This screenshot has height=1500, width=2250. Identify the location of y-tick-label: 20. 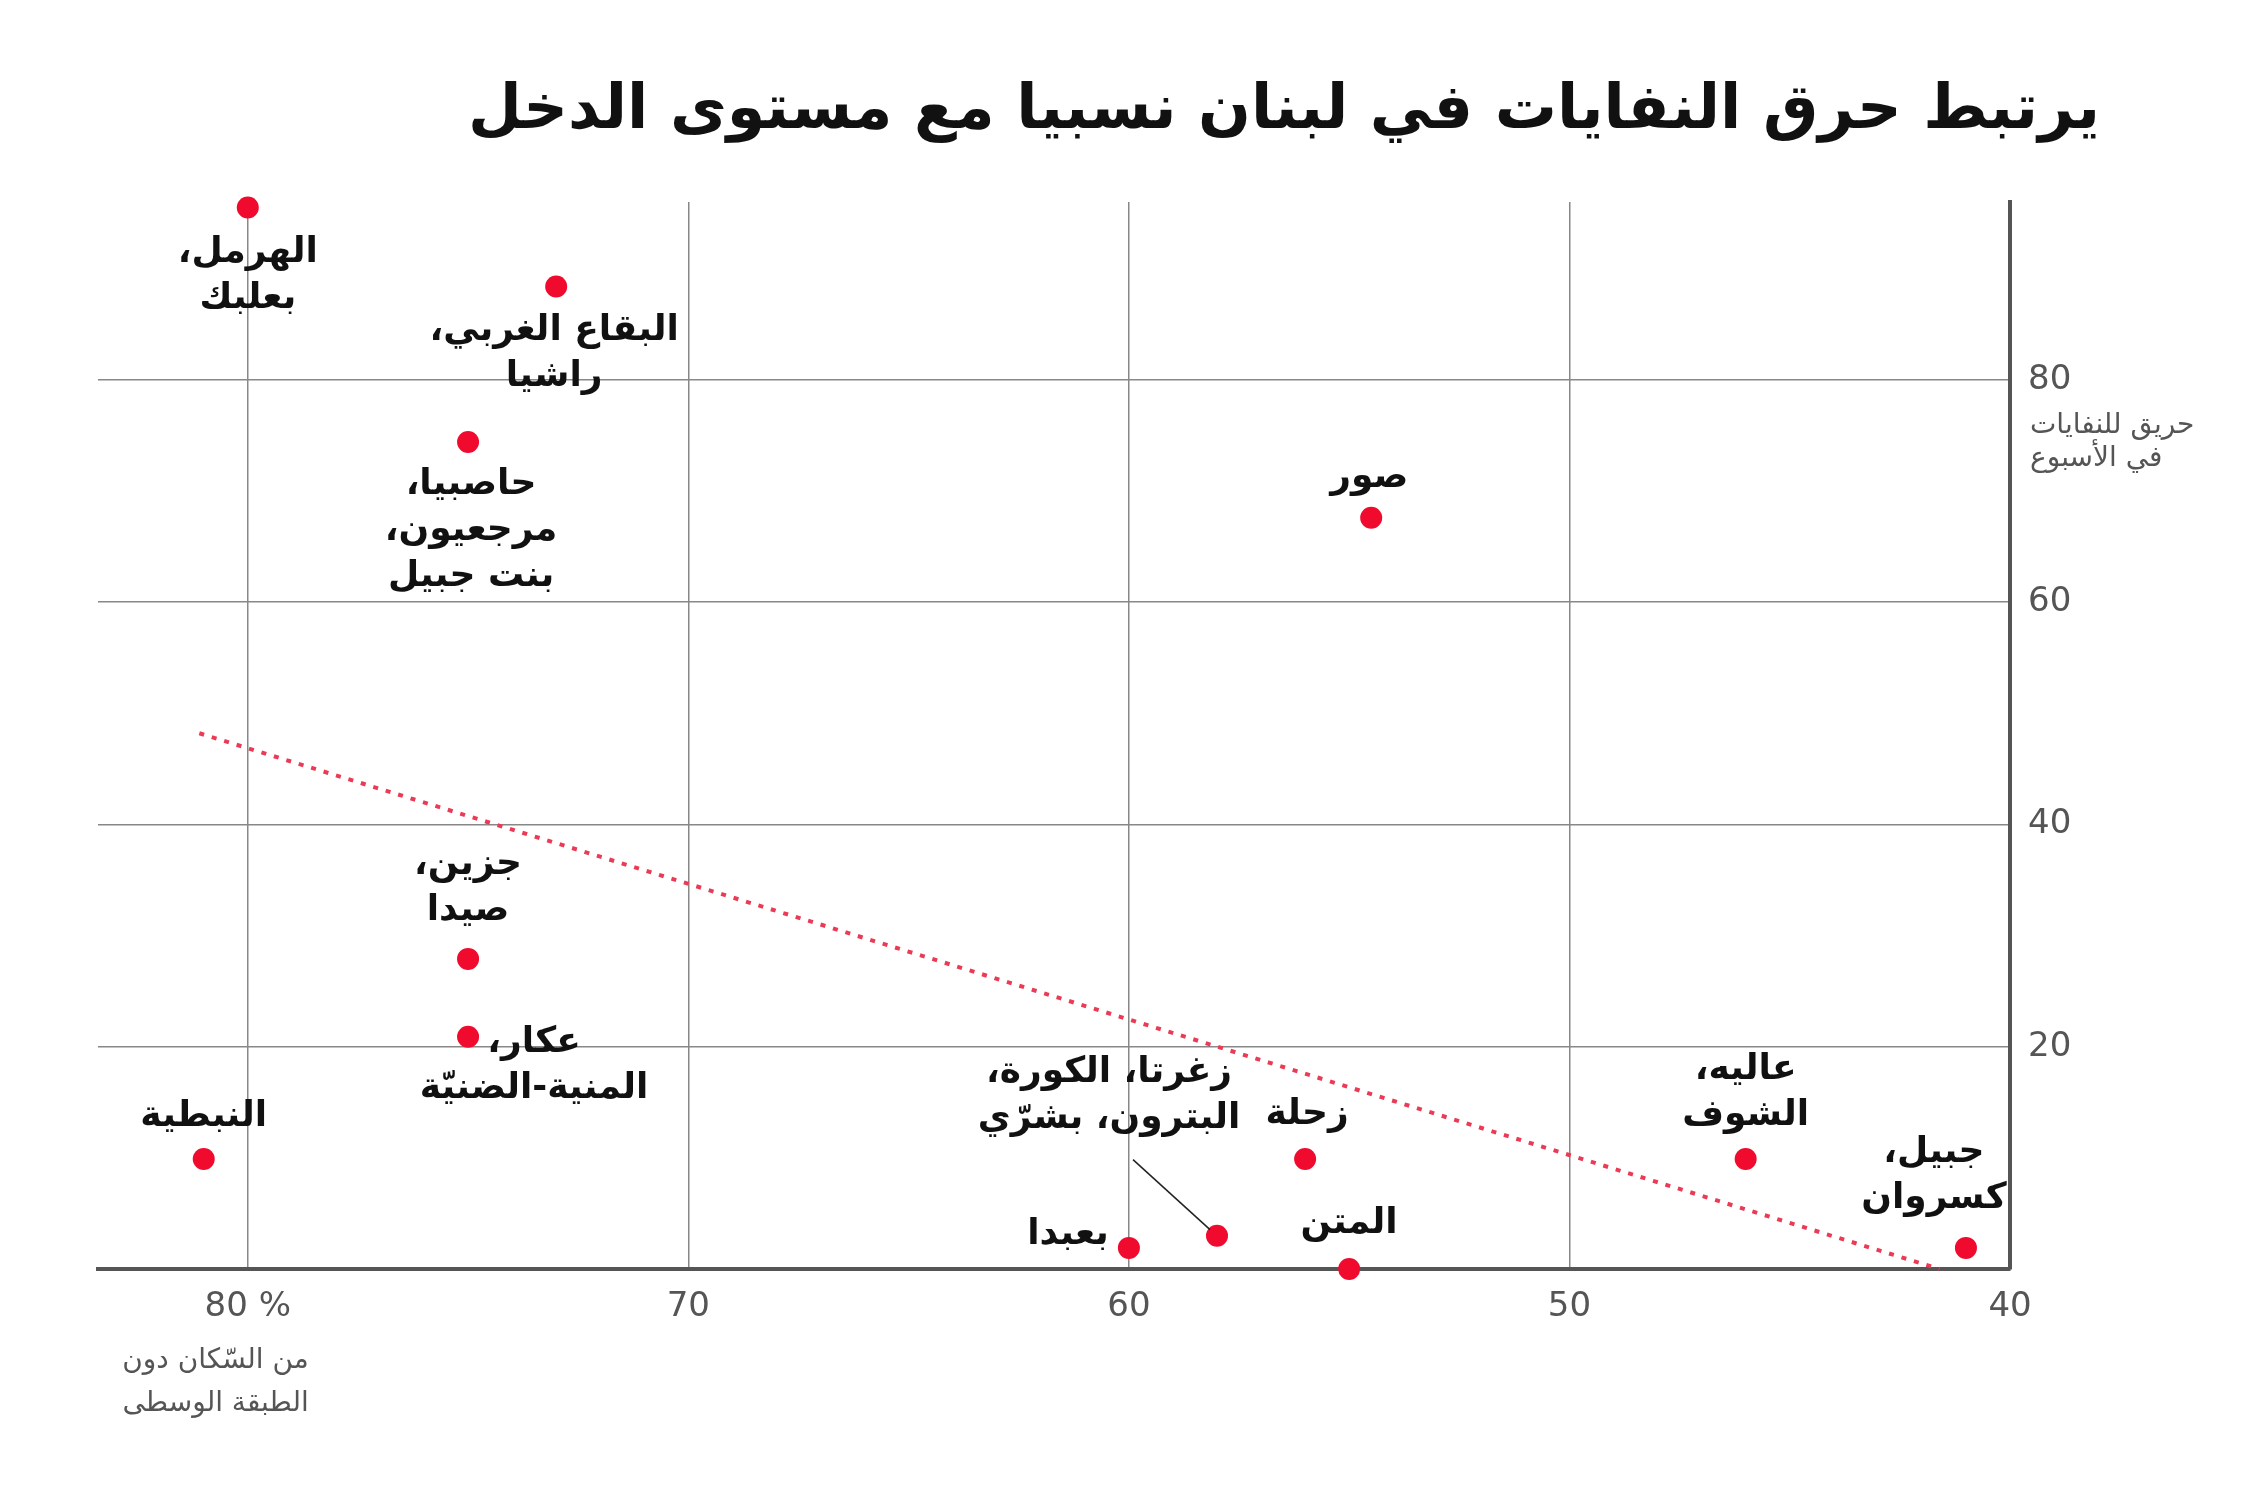
(2050, 1043).